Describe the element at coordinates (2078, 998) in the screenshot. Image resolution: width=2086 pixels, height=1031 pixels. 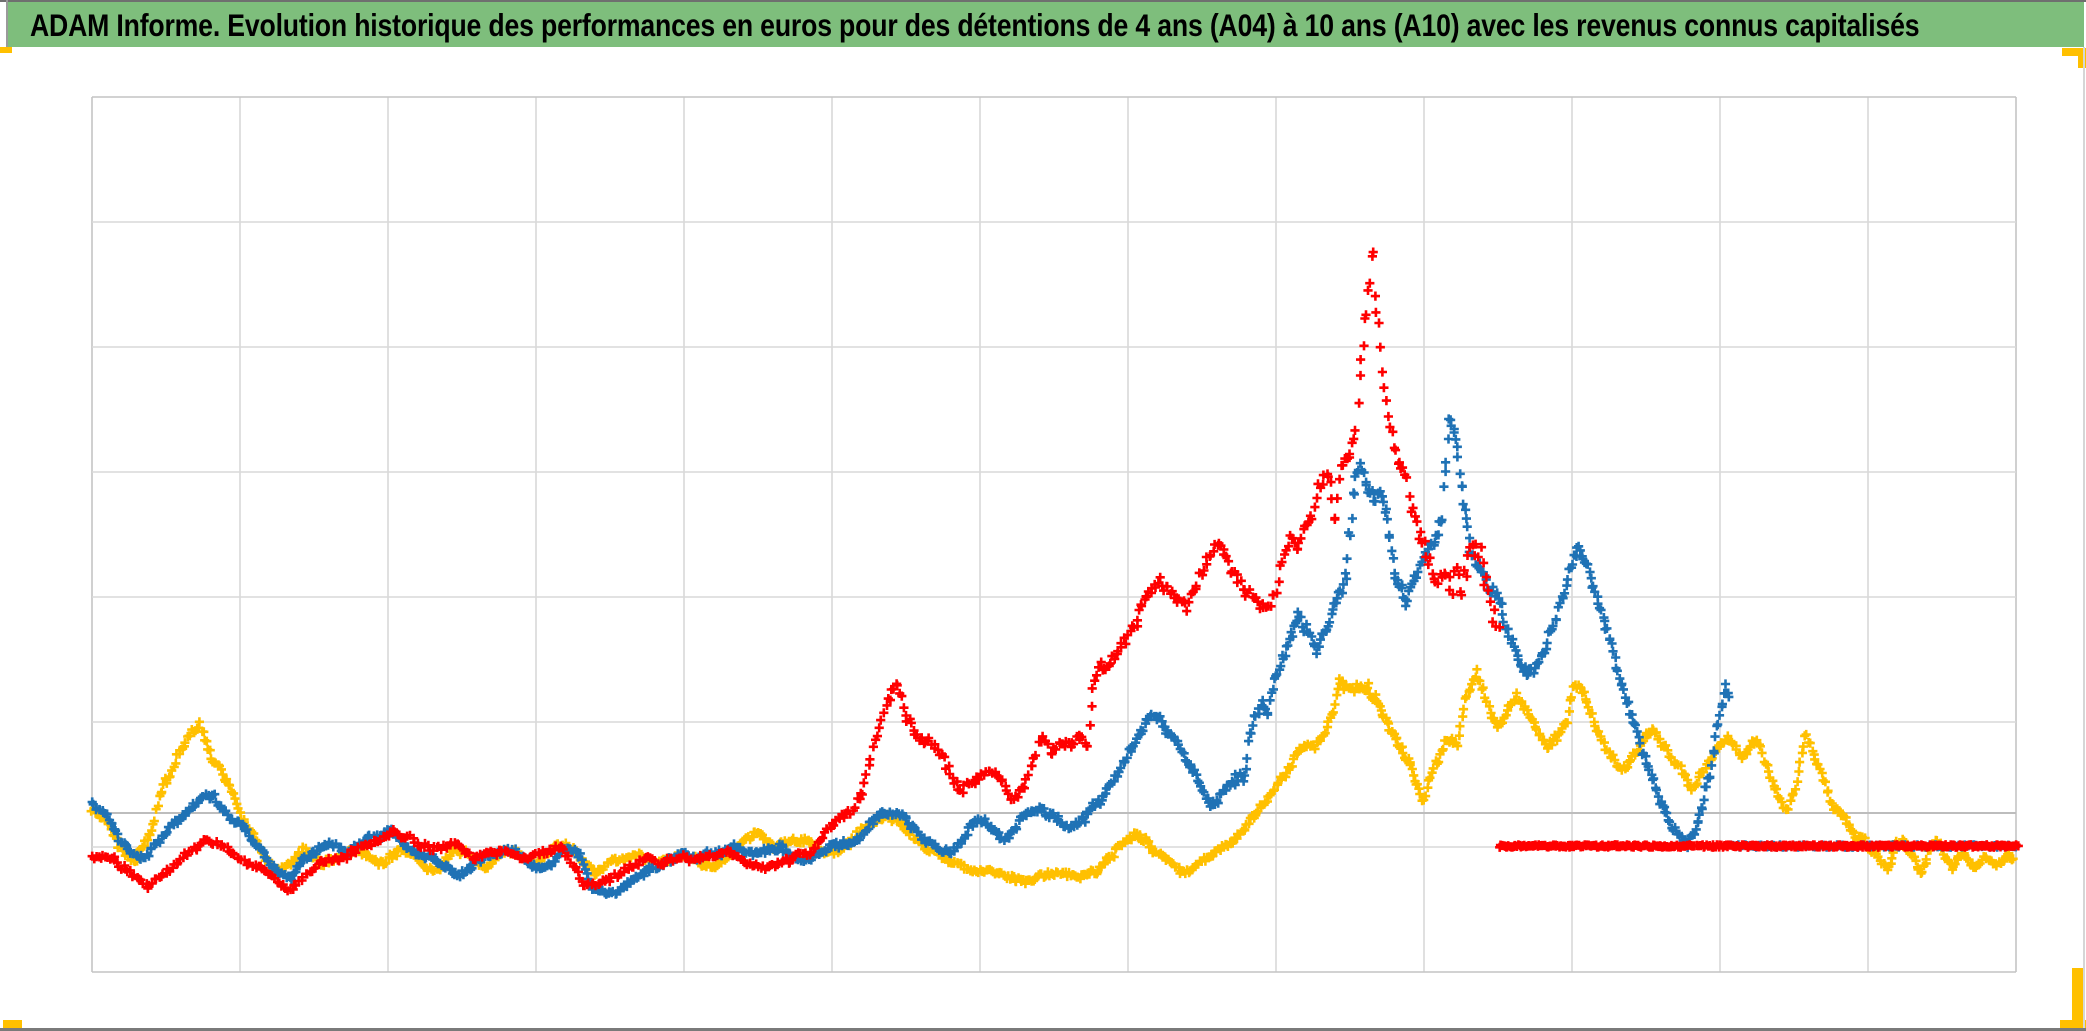
I see `selection-handle-bottom-right` at that location.